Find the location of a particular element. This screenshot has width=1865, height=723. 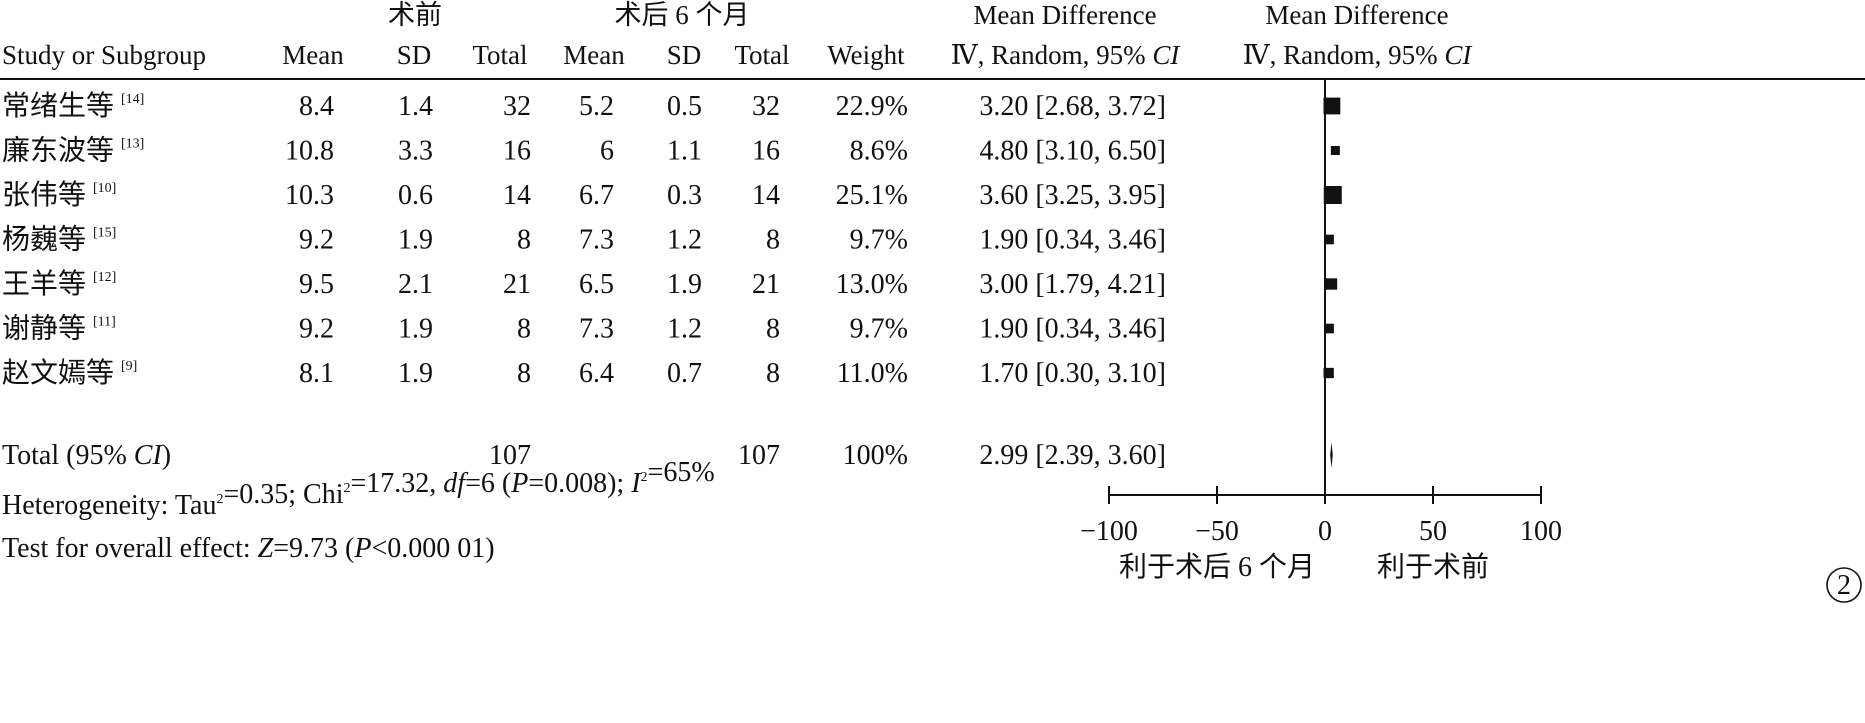

study-name: 杨巍等 [15] is located at coordinates (59, 240).